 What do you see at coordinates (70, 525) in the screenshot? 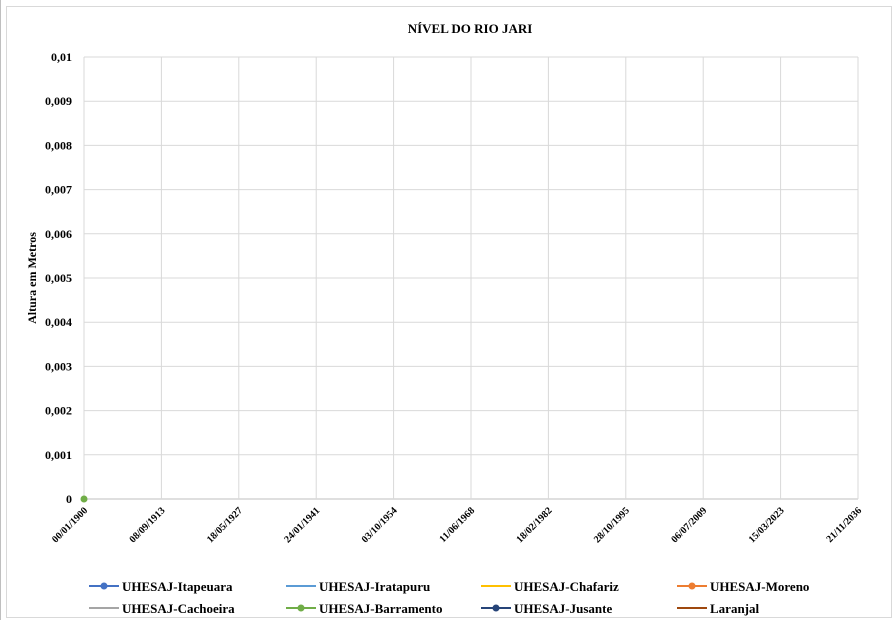
I see `x-tick-label: 00/01/1900` at bounding box center [70, 525].